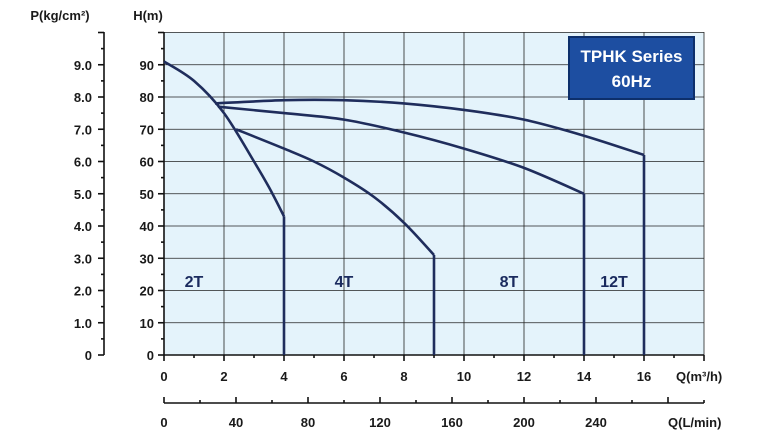 This screenshot has width=768, height=441. Describe the element at coordinates (83, 97) in the screenshot. I see `pressure-tick-label: 8.0` at that location.